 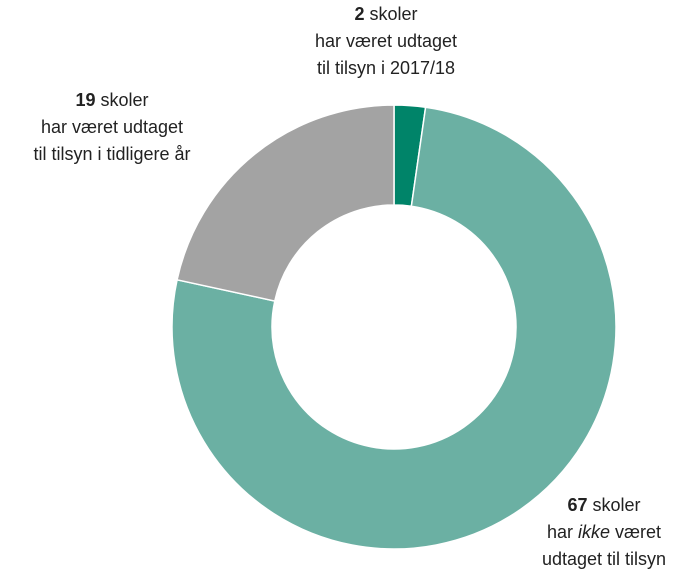 I want to click on label-text: udtaget til tilsyn, so click(x=604, y=559).